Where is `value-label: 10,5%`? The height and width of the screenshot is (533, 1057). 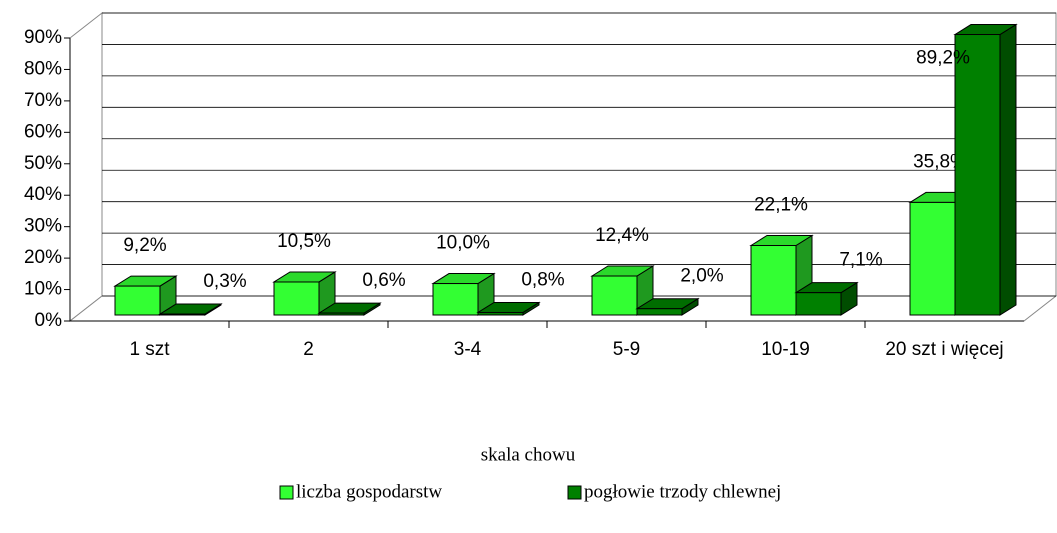 value-label: 10,5% is located at coordinates (304, 241).